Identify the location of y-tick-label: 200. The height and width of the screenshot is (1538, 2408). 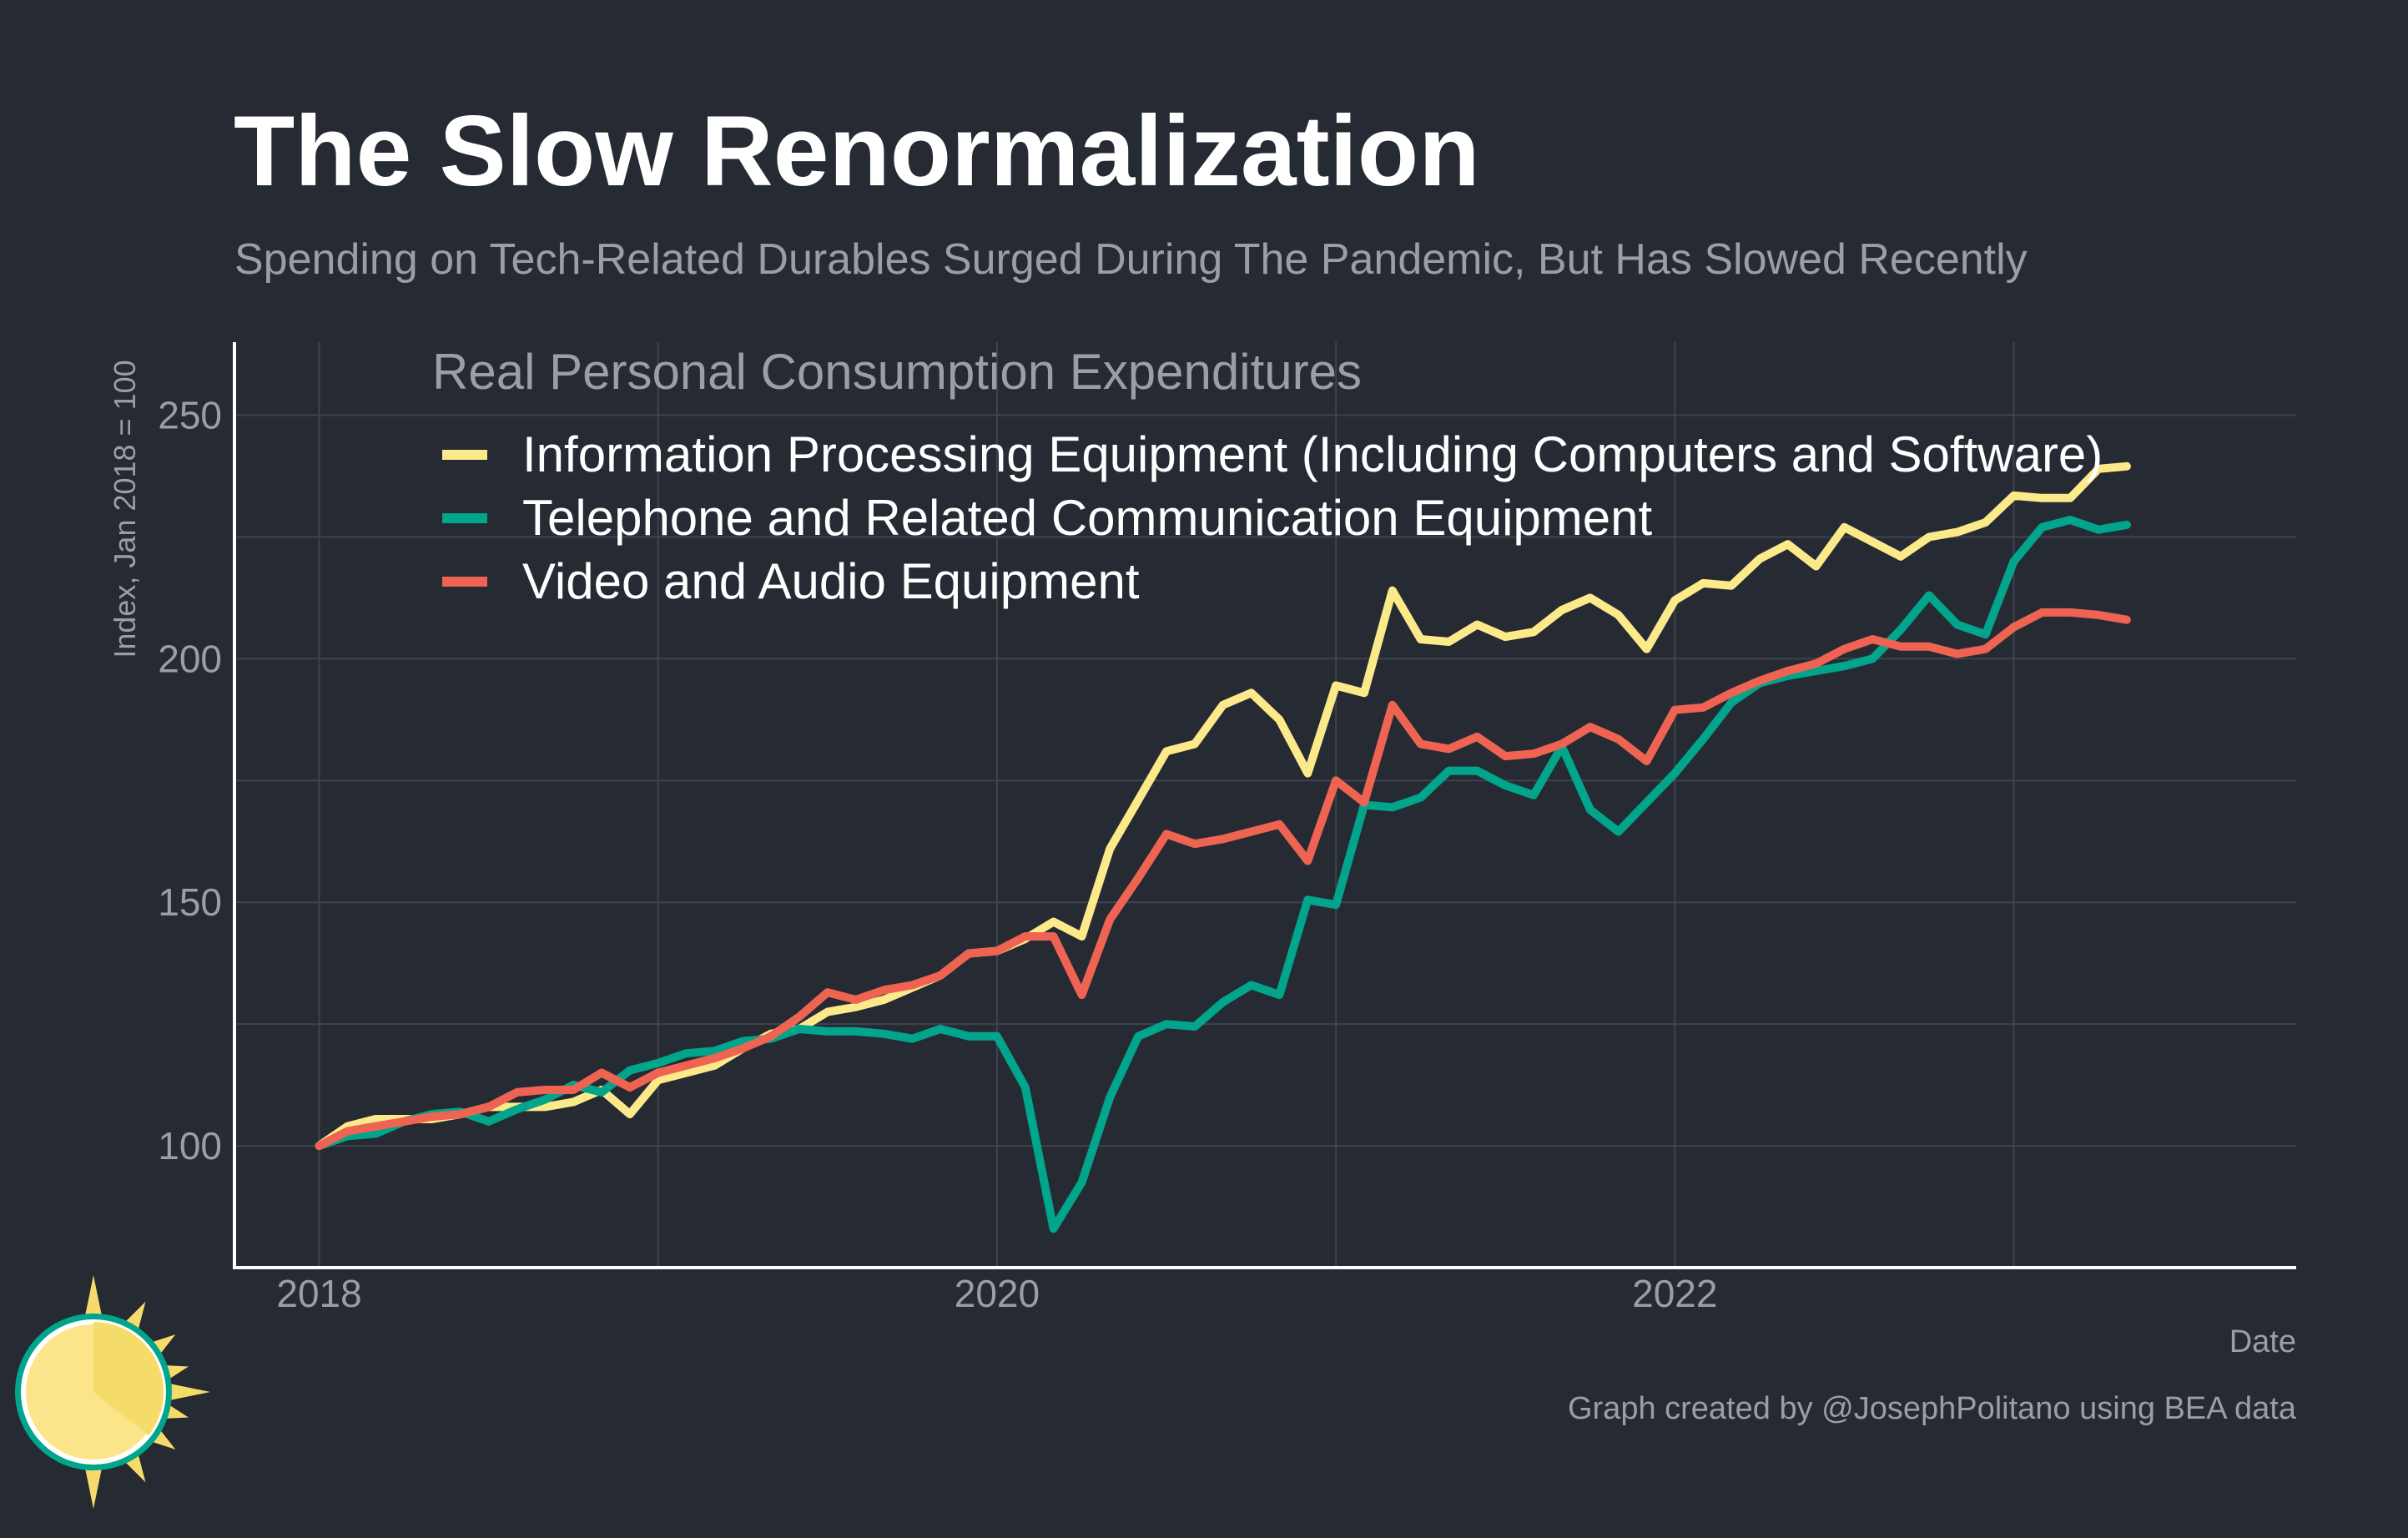
(190, 658).